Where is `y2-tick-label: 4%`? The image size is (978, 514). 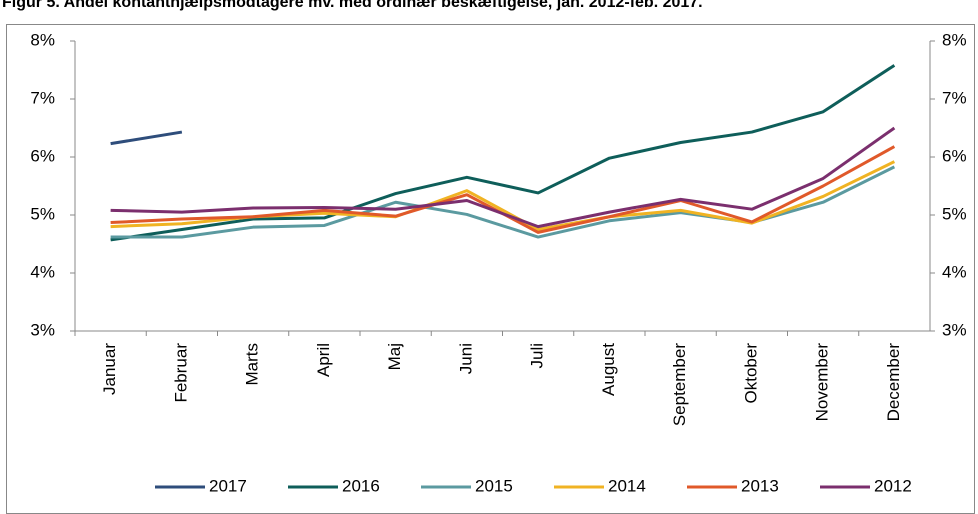 y2-tick-label: 4% is located at coordinates (954, 271).